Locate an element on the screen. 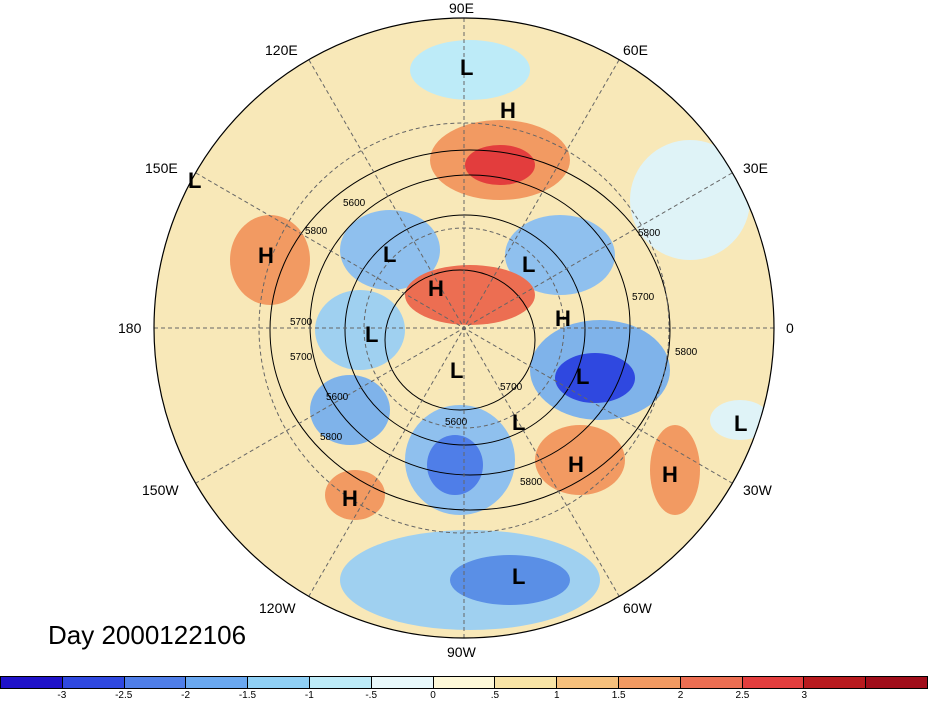 Image resolution: width=928 pixels, height=702 pixels. colorbar-tick-label: -1.5 is located at coordinates (247, 695).